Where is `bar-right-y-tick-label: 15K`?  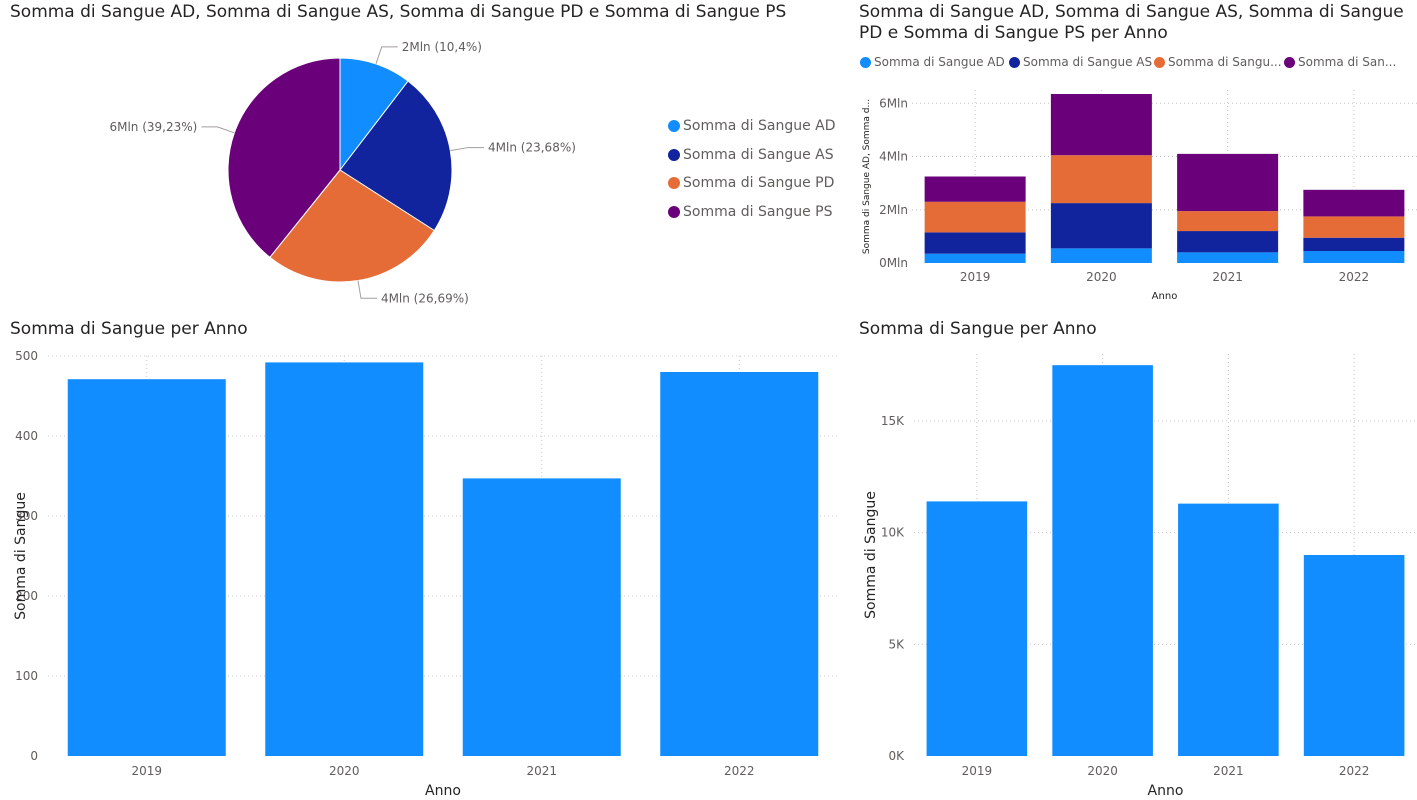 bar-right-y-tick-label: 15K is located at coordinates (893, 421).